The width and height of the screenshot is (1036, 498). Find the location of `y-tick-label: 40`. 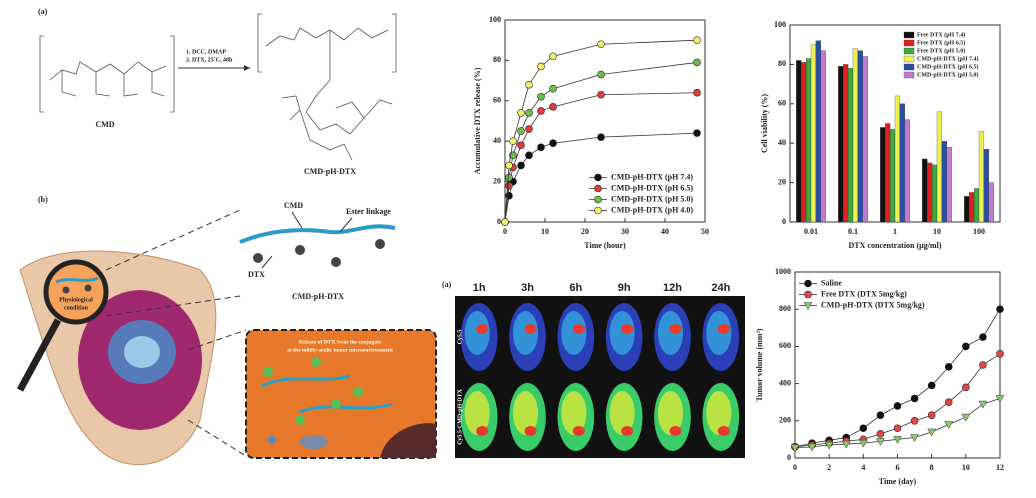

y-tick-label: 40 is located at coordinates (497, 140).